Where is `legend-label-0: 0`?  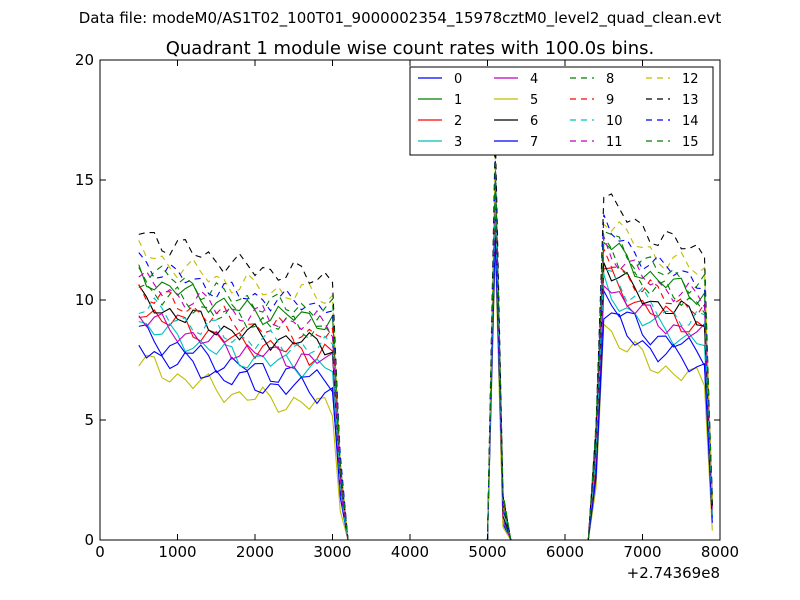 legend-label-0: 0 is located at coordinates (458, 79).